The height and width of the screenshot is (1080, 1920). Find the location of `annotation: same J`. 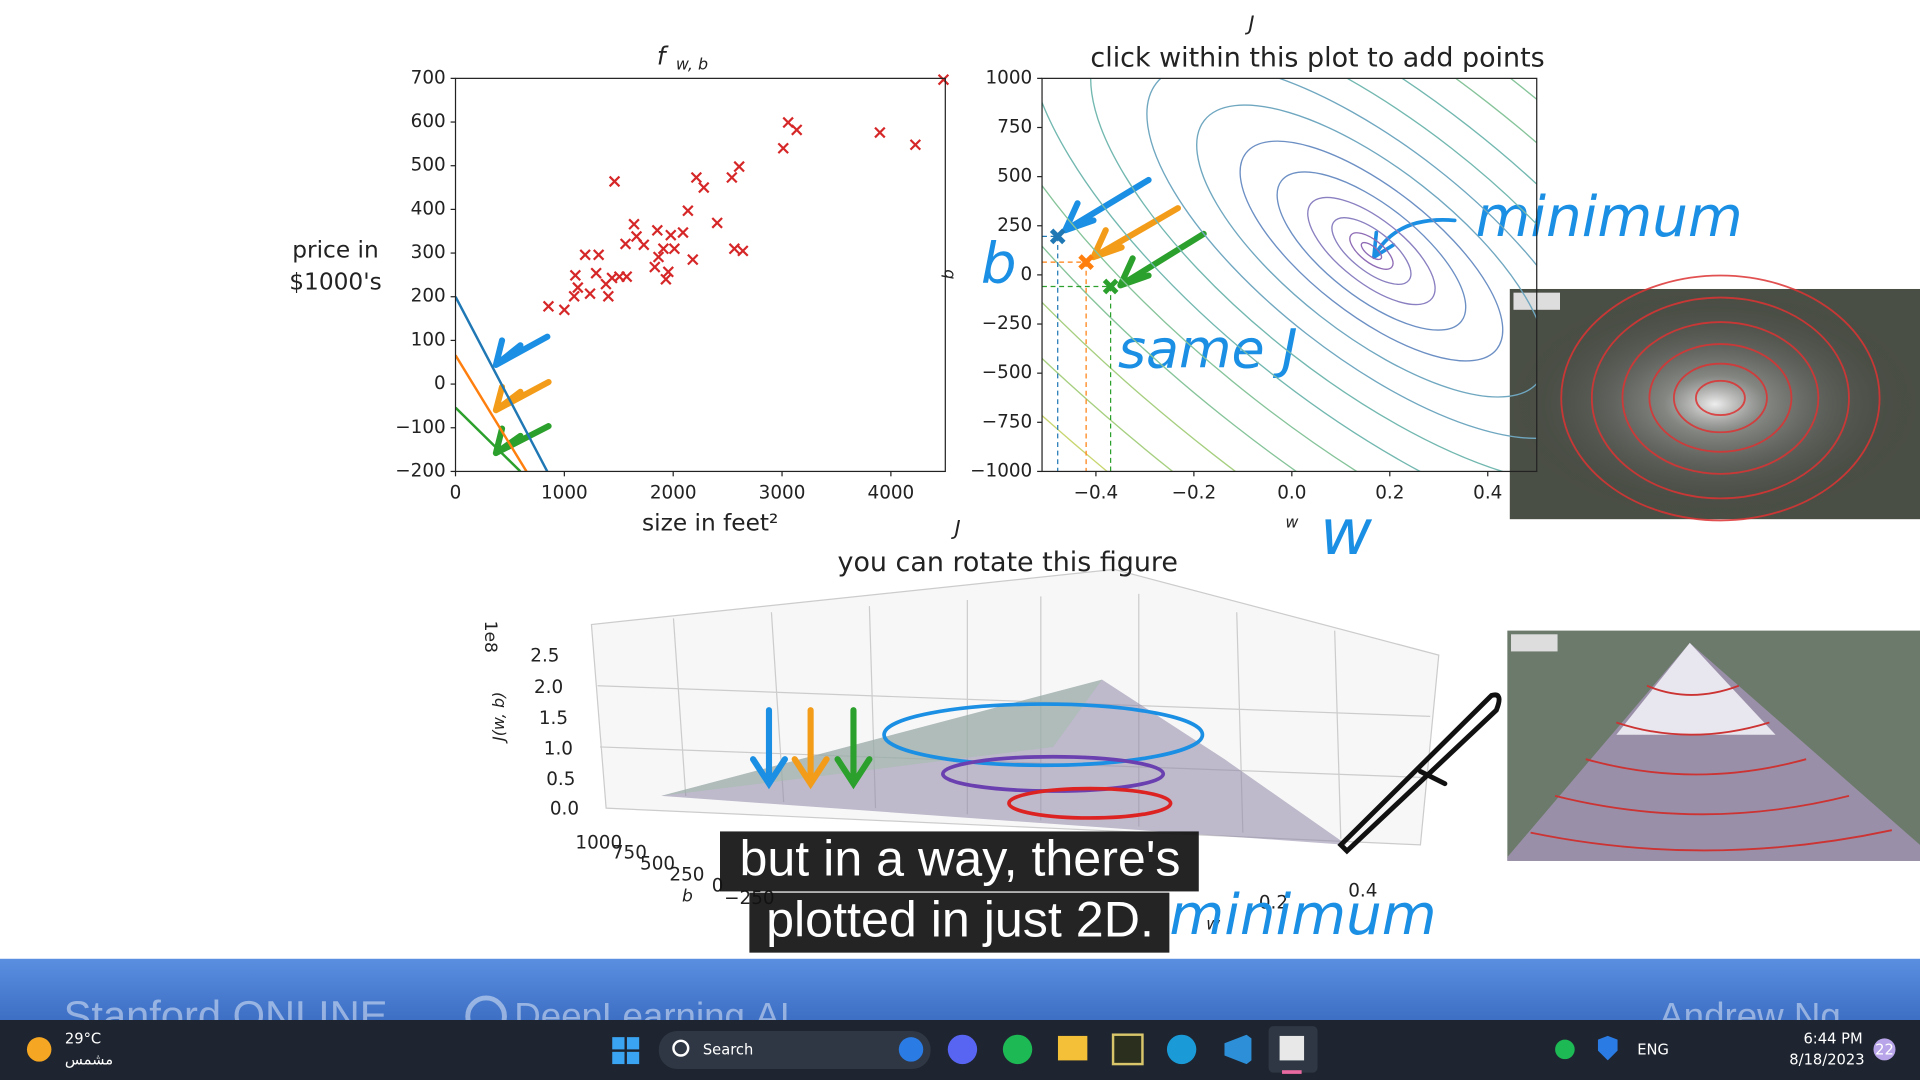

annotation: same J is located at coordinates (1208, 348).